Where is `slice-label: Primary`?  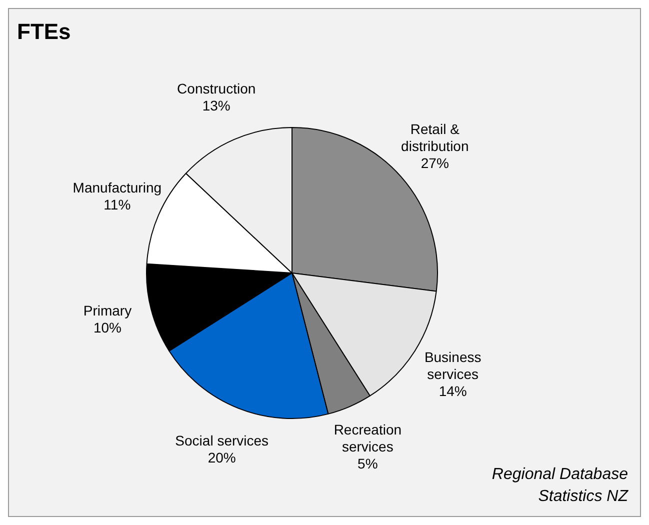
slice-label: Primary is located at coordinates (107, 310).